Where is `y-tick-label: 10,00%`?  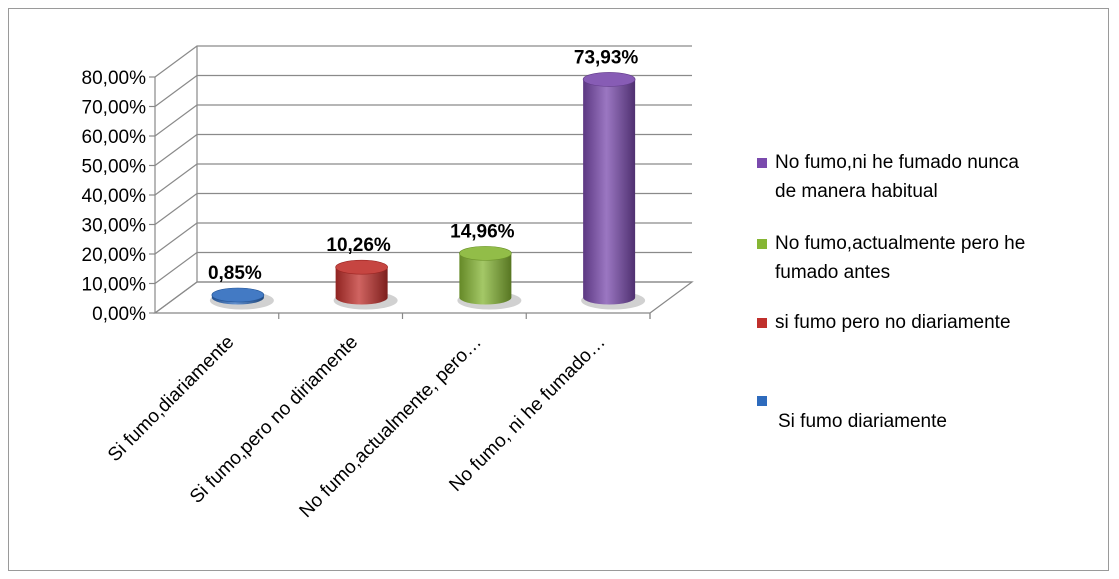 y-tick-label: 10,00% is located at coordinates (114, 285).